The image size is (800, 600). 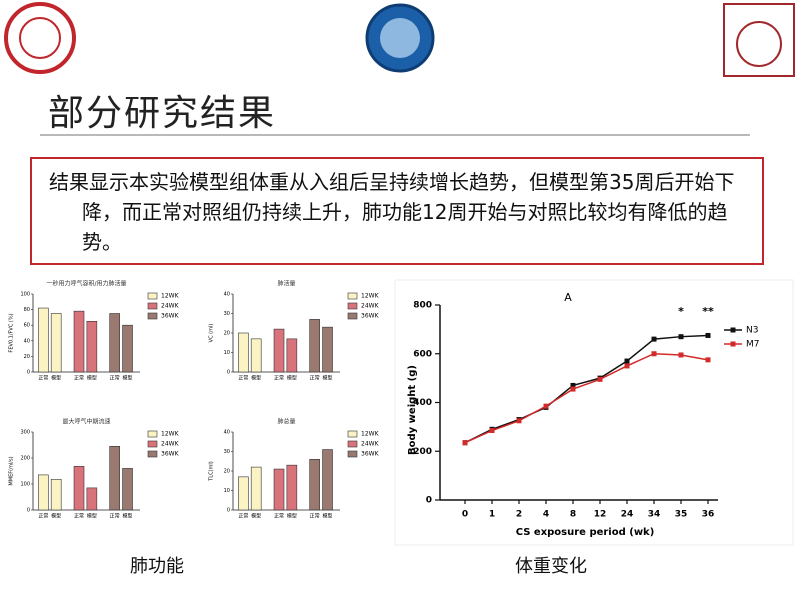 I want to click on header-logos, so click(x=399, y=39).